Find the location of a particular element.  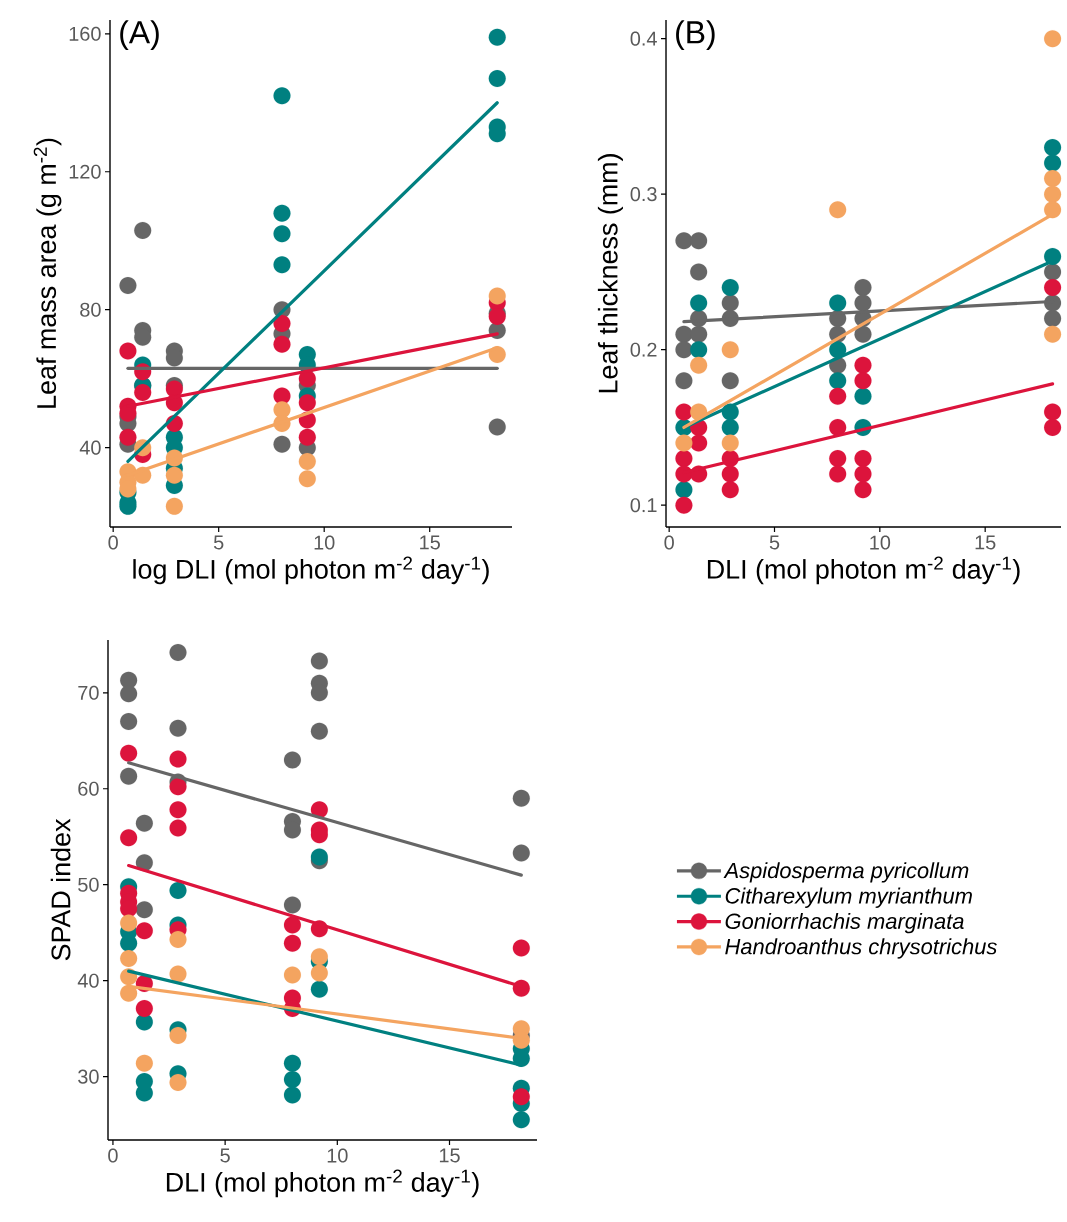

y-tick-label: 160 is located at coordinates (85, 33).